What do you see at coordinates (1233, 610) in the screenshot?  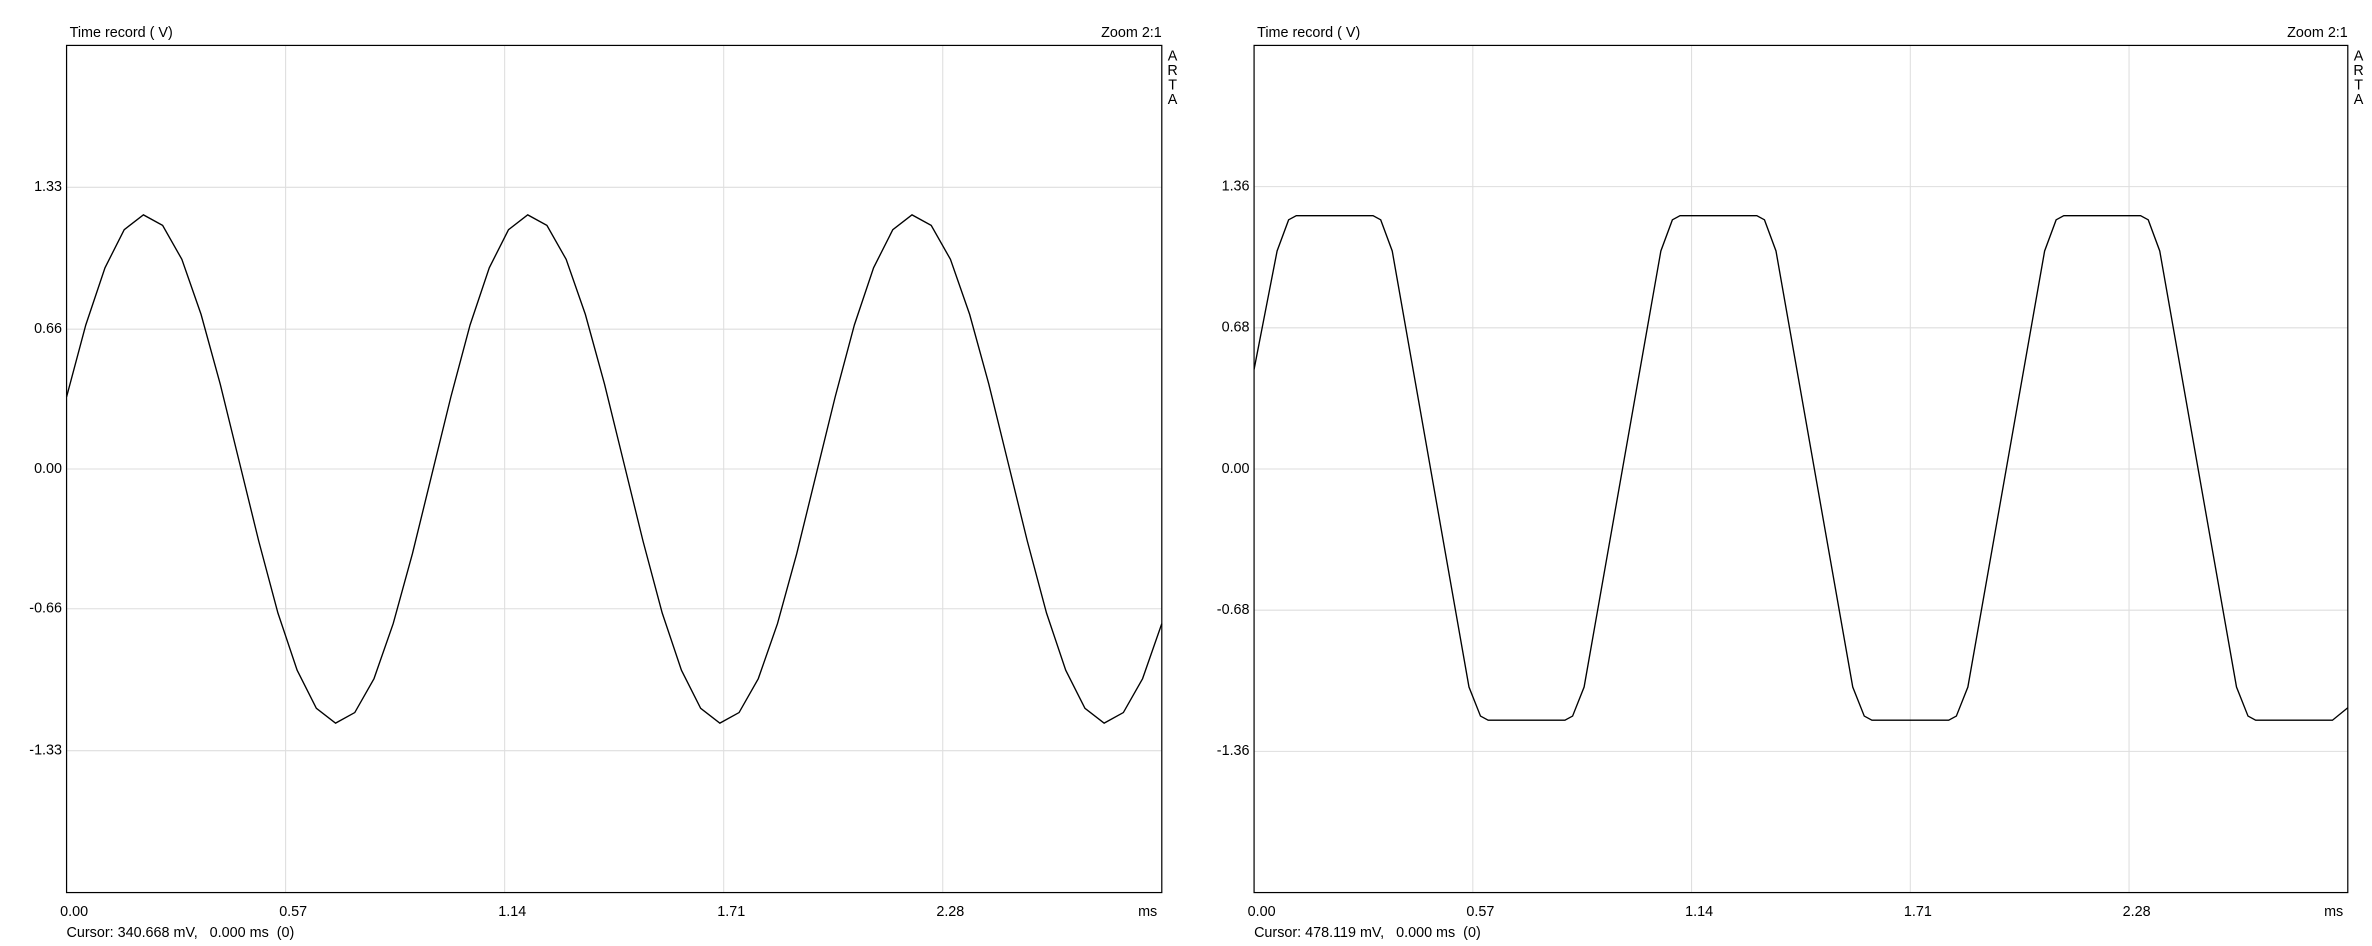 I see `y-tick-label: -0.68` at bounding box center [1233, 610].